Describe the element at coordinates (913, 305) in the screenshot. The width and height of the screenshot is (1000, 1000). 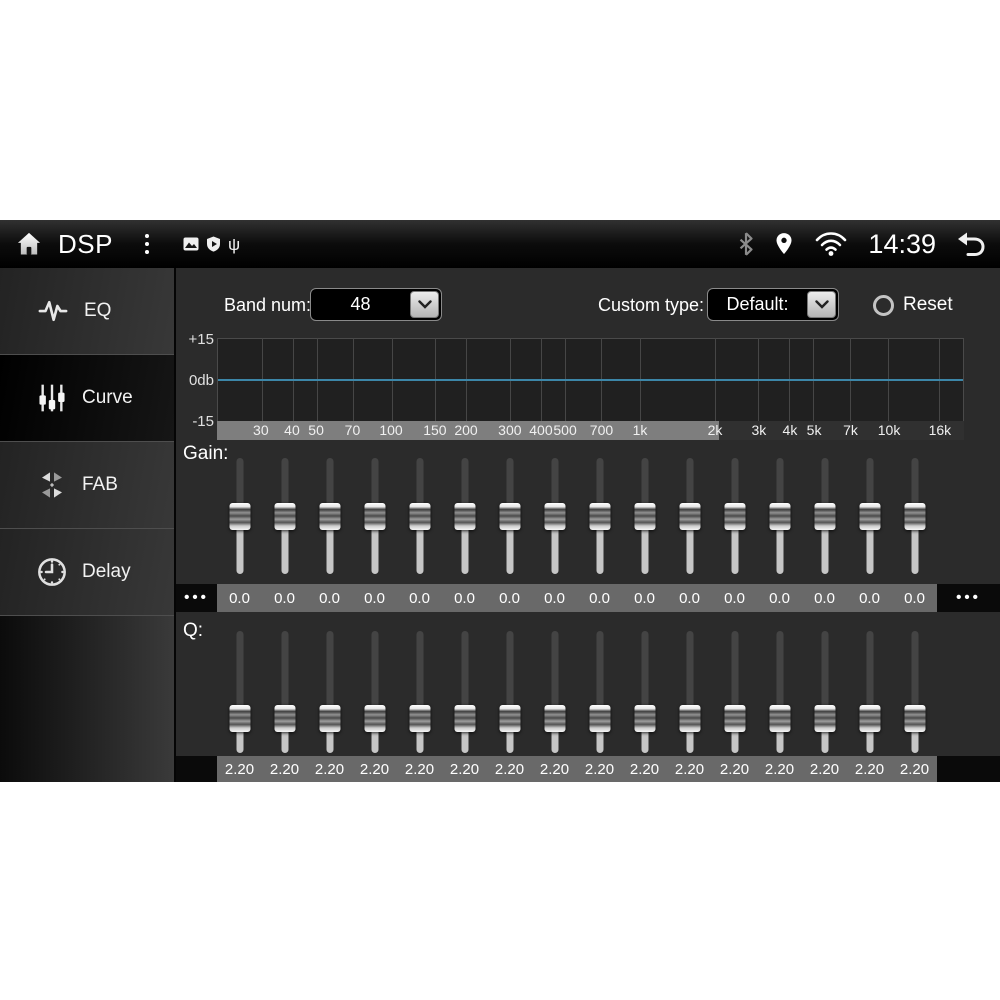
I see `reset-radio: Reset` at that location.